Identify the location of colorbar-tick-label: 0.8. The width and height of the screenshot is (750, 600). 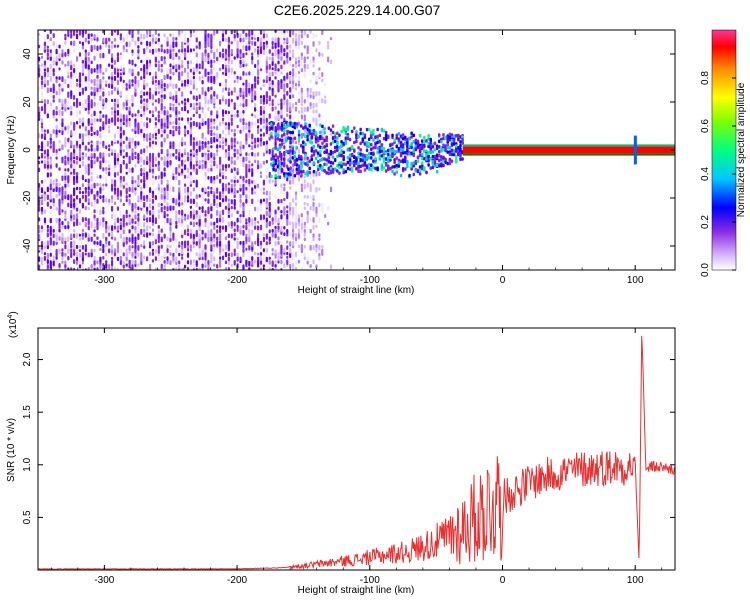
(705, 78).